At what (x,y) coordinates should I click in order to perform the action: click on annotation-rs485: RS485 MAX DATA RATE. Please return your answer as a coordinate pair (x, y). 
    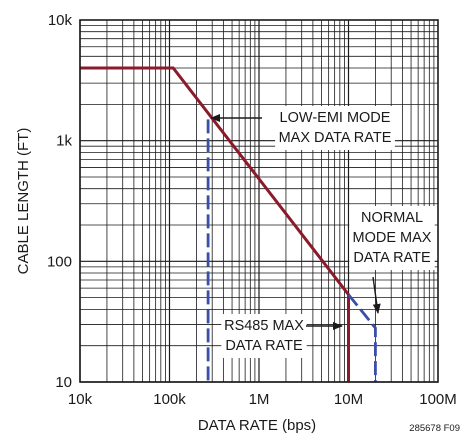
    Looking at the image, I should click on (282, 336).